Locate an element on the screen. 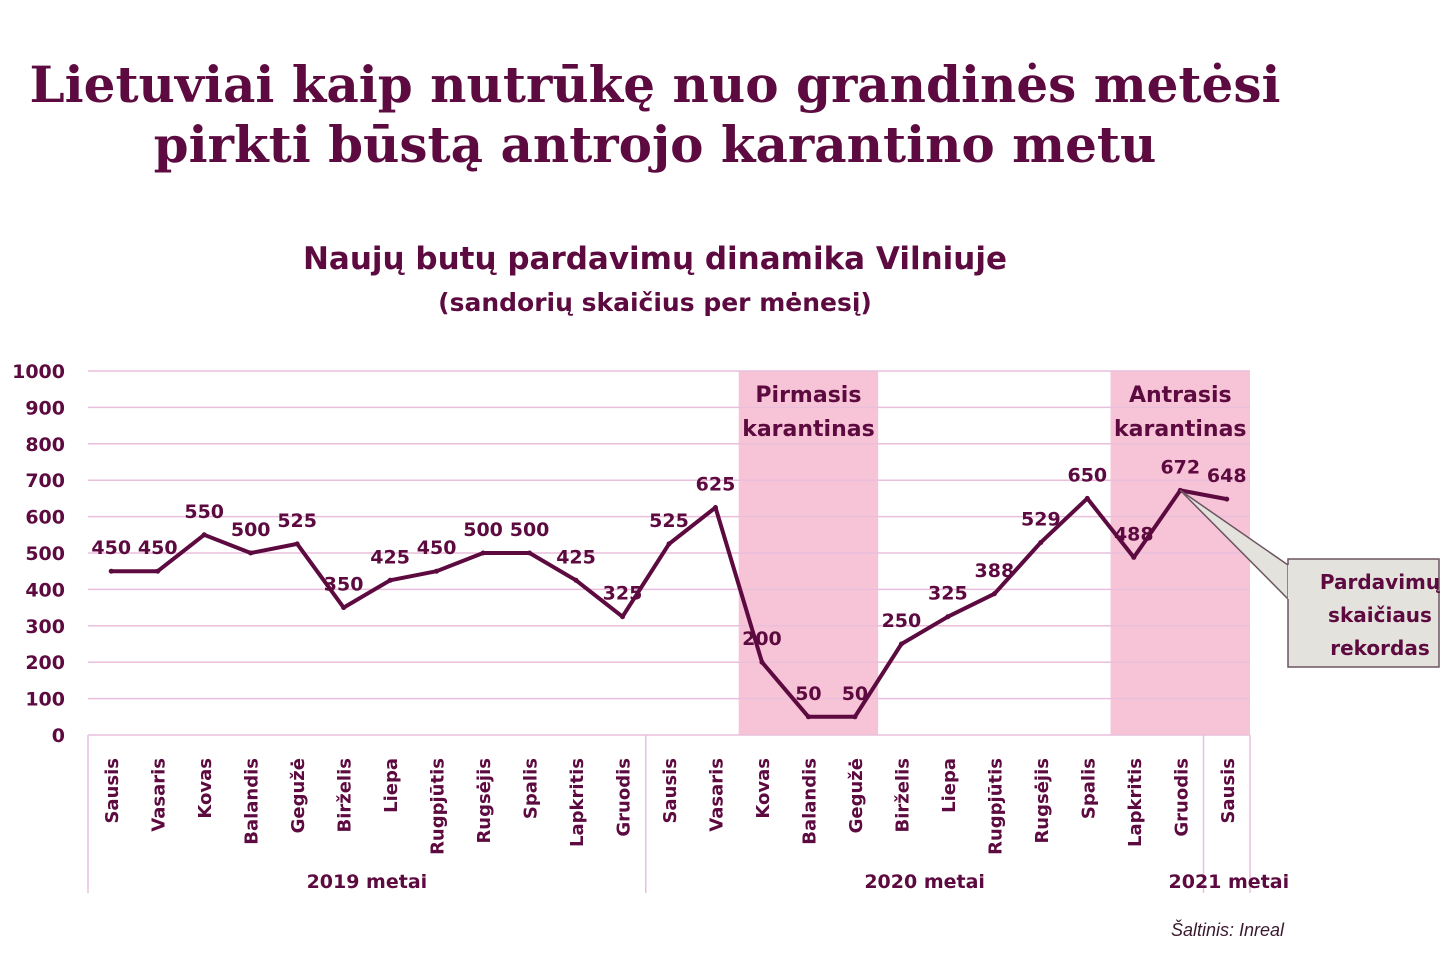 Image resolution: width=1440 pixels, height=960 pixels. data-label: 488 is located at coordinates (1134, 534).